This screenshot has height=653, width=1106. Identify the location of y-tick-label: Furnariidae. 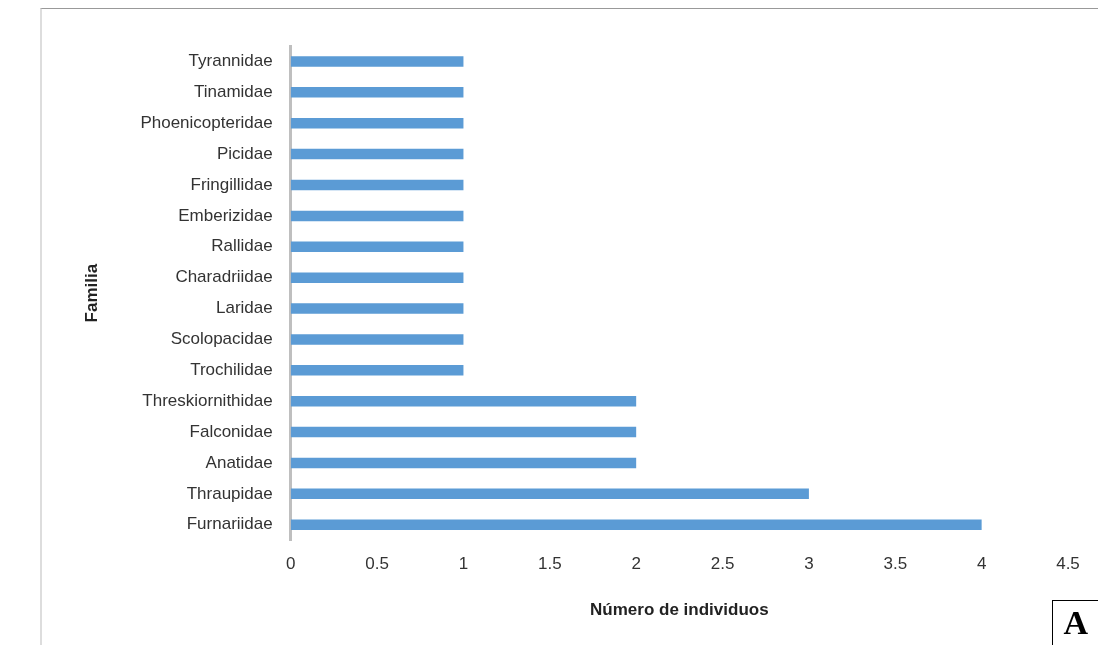
(229, 524).